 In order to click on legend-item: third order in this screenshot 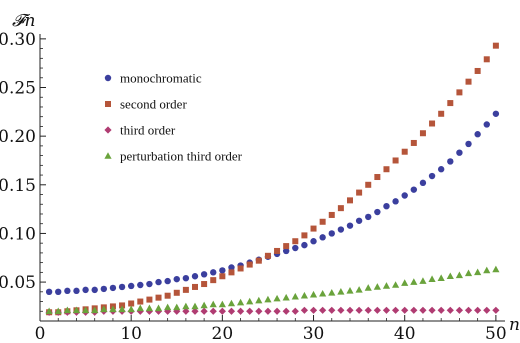, I will do `click(140, 130)`.